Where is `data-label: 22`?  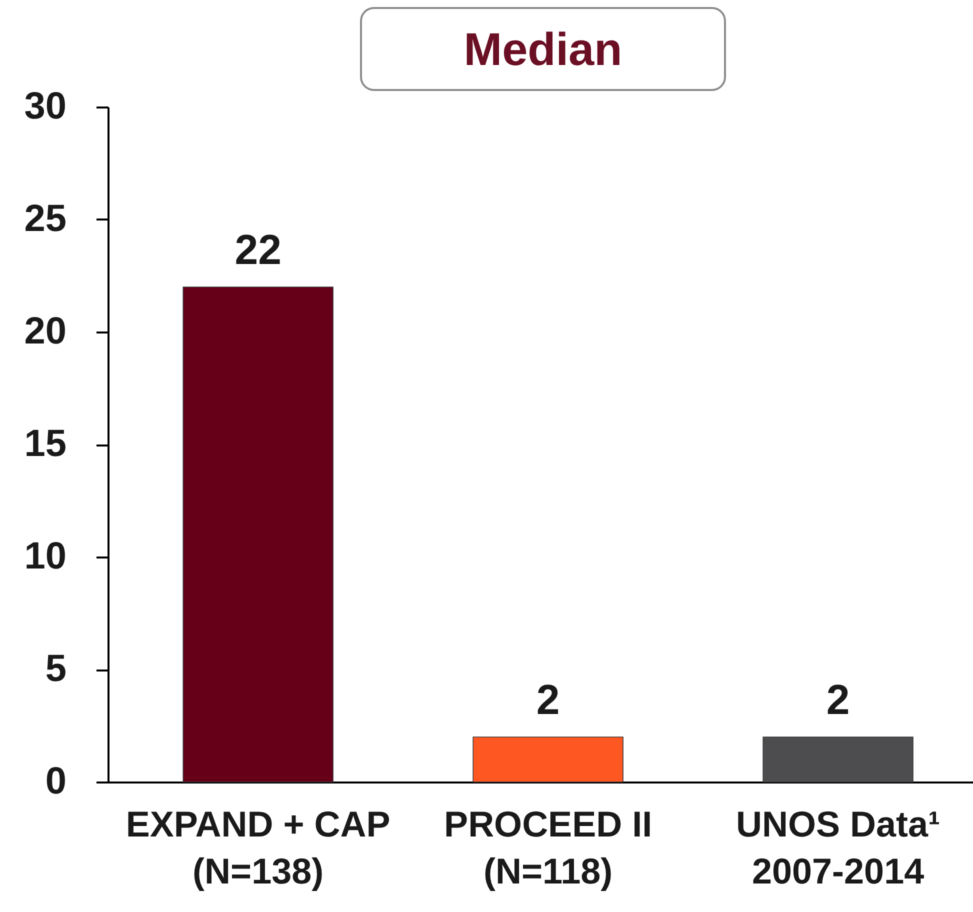
data-label: 22 is located at coordinates (258, 249).